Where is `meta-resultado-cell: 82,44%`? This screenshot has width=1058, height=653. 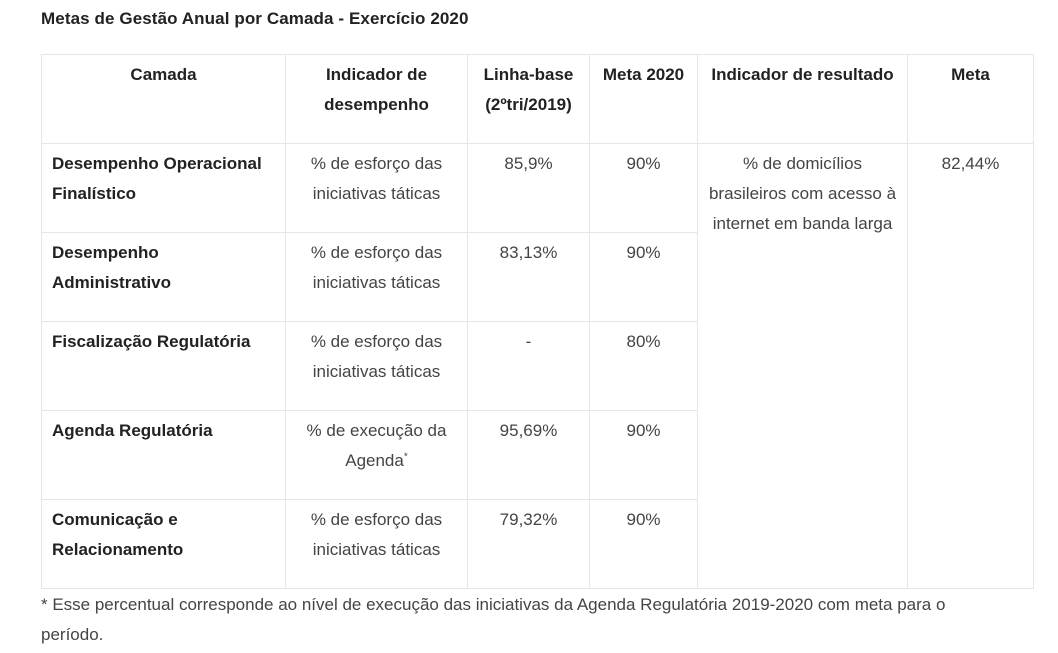 meta-resultado-cell: 82,44% is located at coordinates (970, 366).